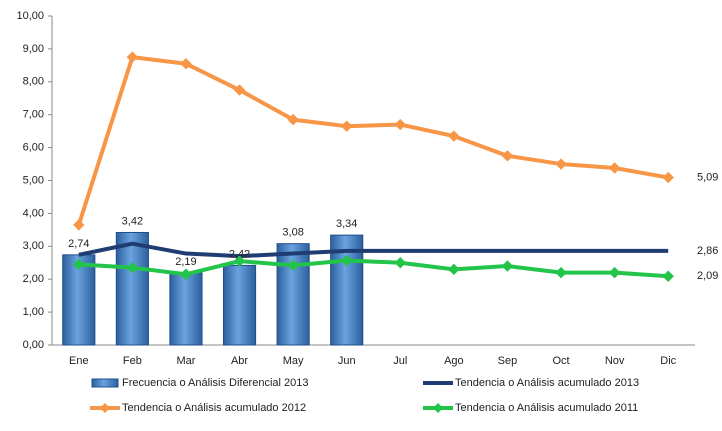 This screenshot has width=722, height=431. Describe the element at coordinates (347, 361) in the screenshot. I see `x-tick-label: Jun` at that location.